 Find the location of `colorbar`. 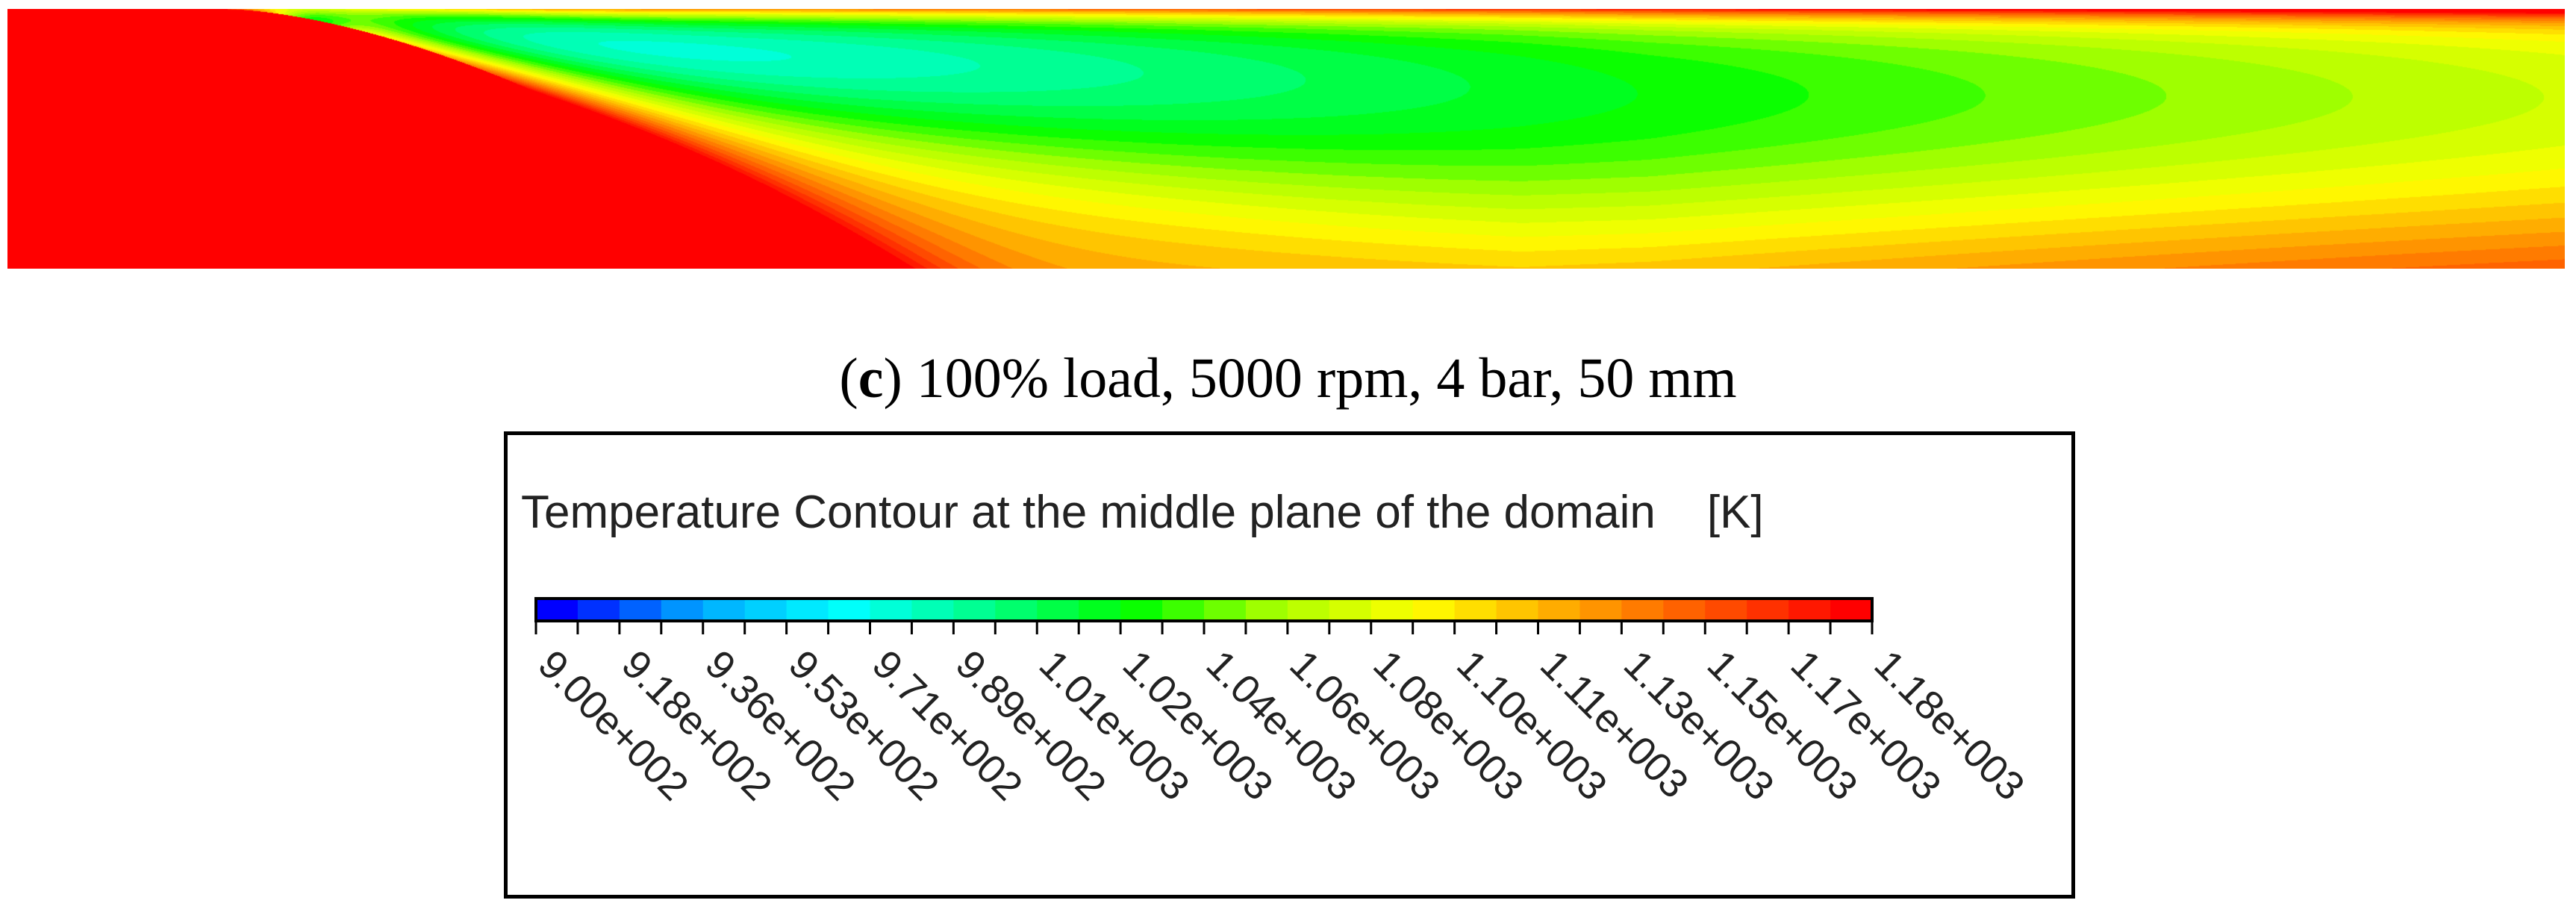

colorbar is located at coordinates (1204, 609).